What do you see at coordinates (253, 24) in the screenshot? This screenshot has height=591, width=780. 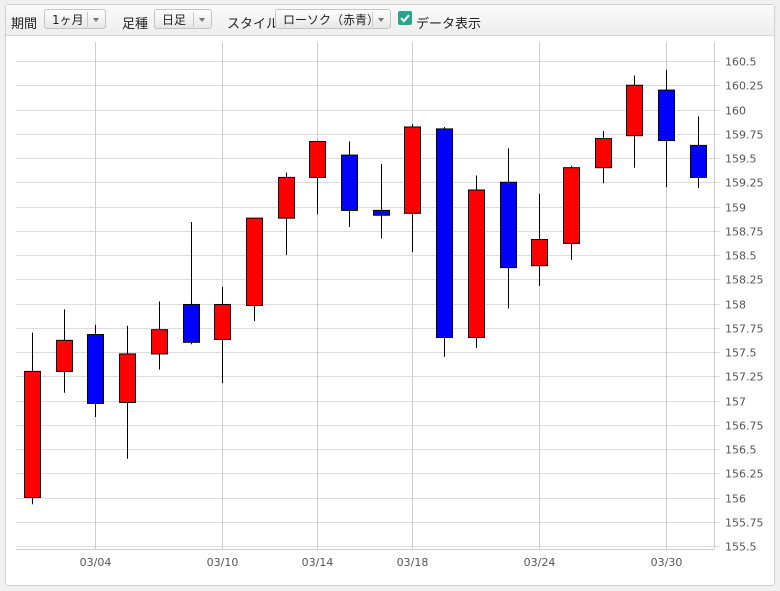 I see `style-label: スタイル` at bounding box center [253, 24].